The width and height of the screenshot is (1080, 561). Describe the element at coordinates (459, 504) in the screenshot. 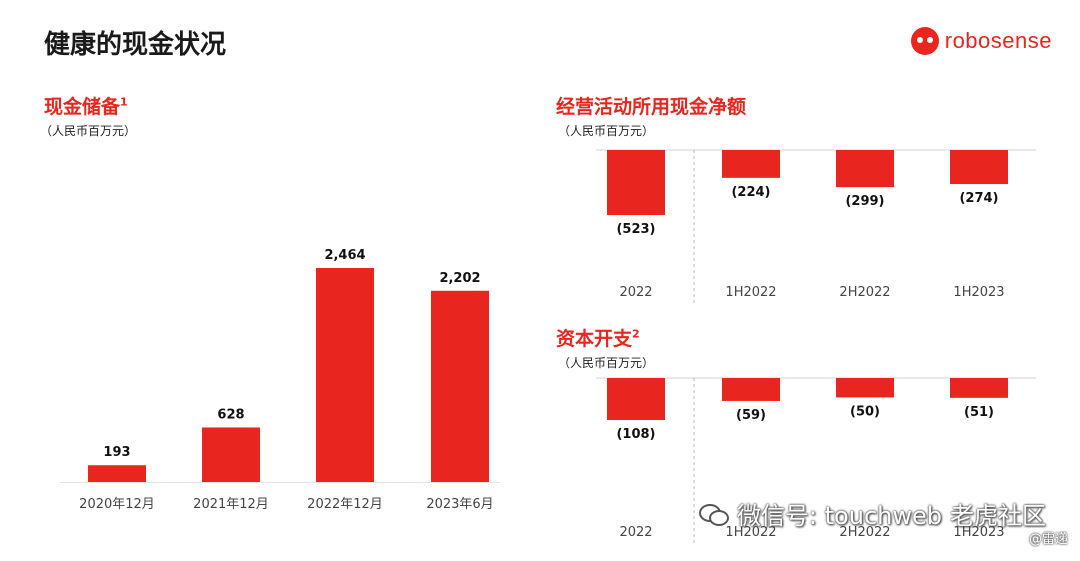

I see `cash-reserve-category-label: 2023年6月` at that location.